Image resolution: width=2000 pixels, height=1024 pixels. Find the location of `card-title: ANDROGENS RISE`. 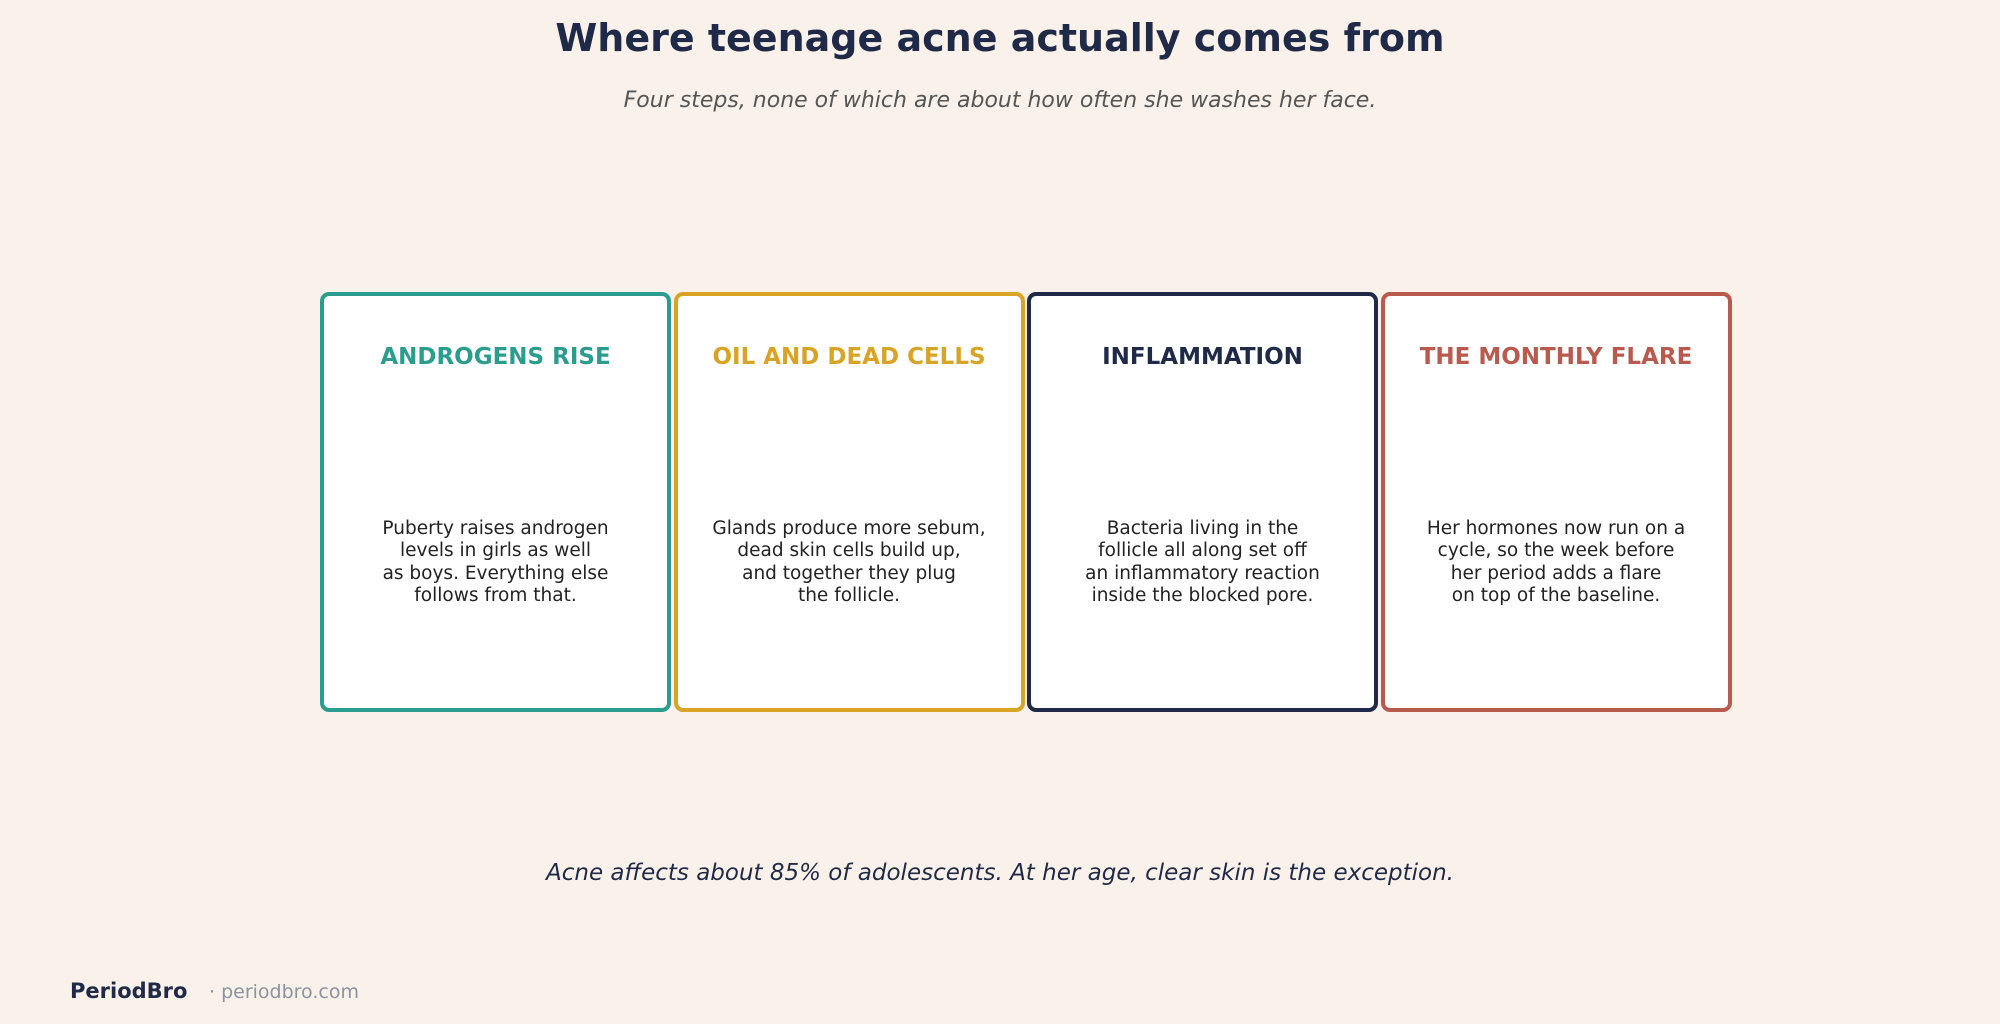

card-title: ANDROGENS RISE is located at coordinates (495, 357).